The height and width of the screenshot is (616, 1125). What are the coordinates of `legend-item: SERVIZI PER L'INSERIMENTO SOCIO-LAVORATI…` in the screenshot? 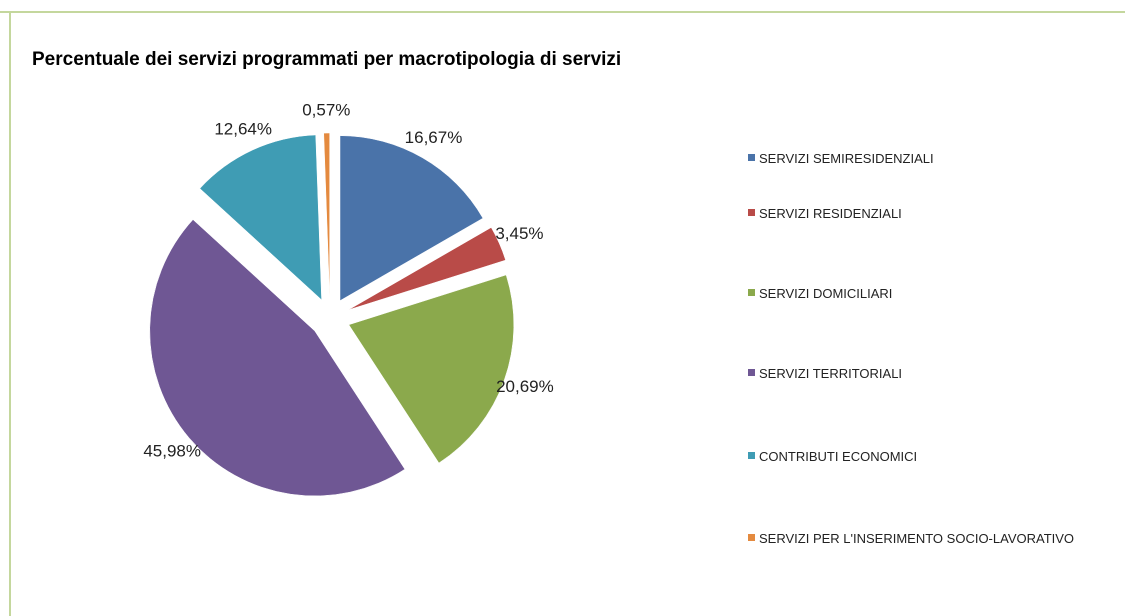 It's located at (923, 538).